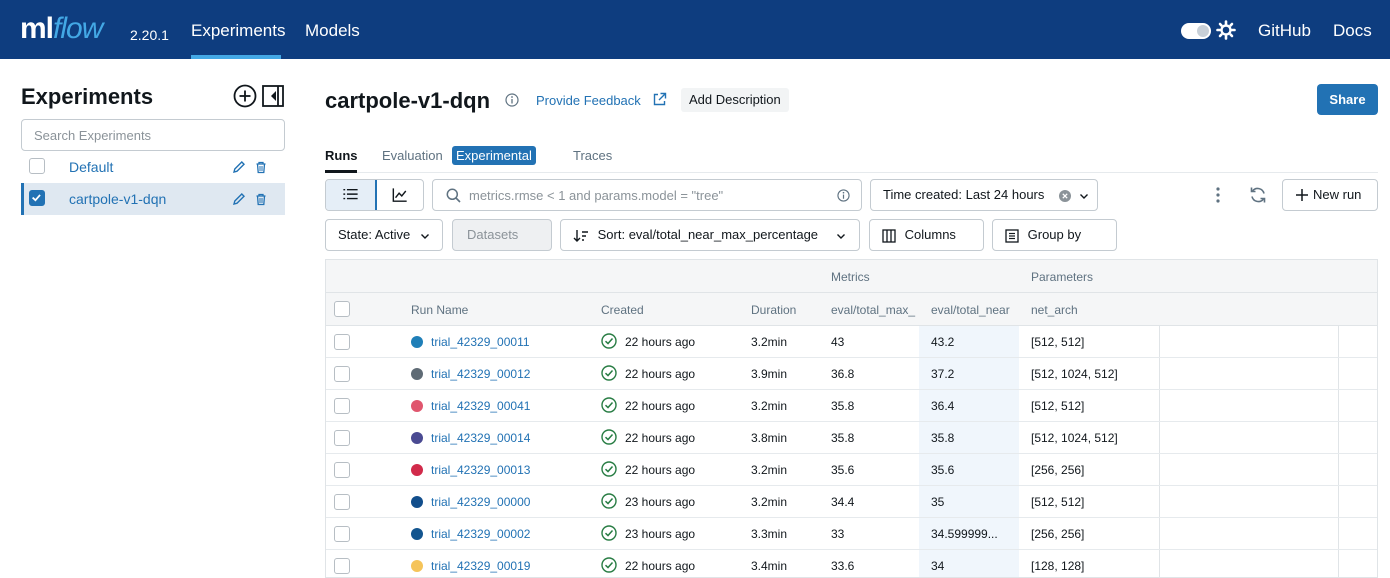  Describe the element at coordinates (61, 29) in the screenshot. I see `mlflow-logo: ml flow` at that location.